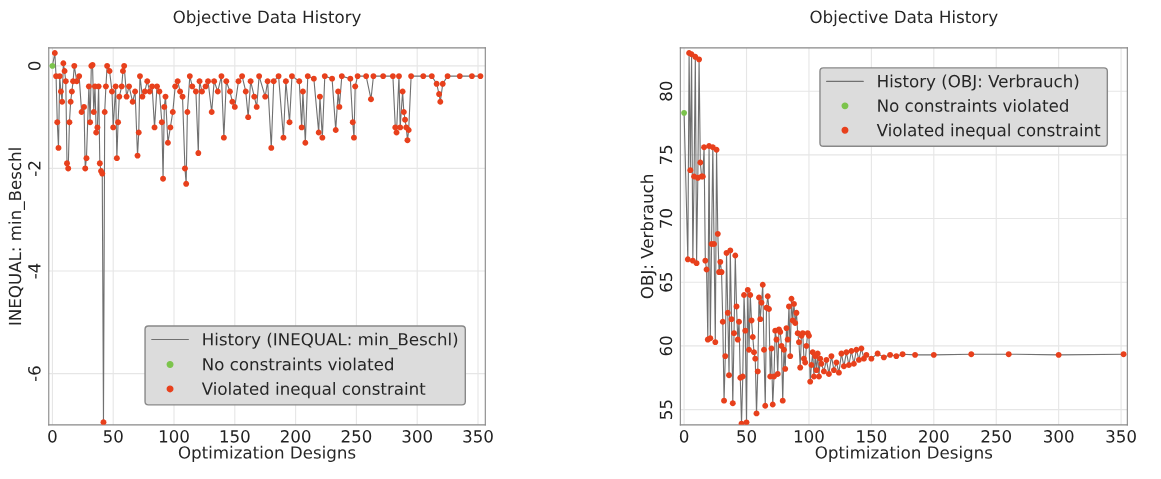 The image size is (1161, 479). What do you see at coordinates (34, 66) in the screenshot?
I see `y-tick-label: 0` at bounding box center [34, 66].